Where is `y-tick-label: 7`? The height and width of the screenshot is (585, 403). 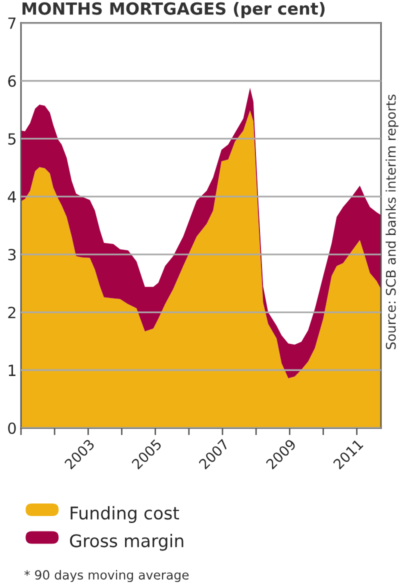
y-tick-label: 7 is located at coordinates (12, 23).